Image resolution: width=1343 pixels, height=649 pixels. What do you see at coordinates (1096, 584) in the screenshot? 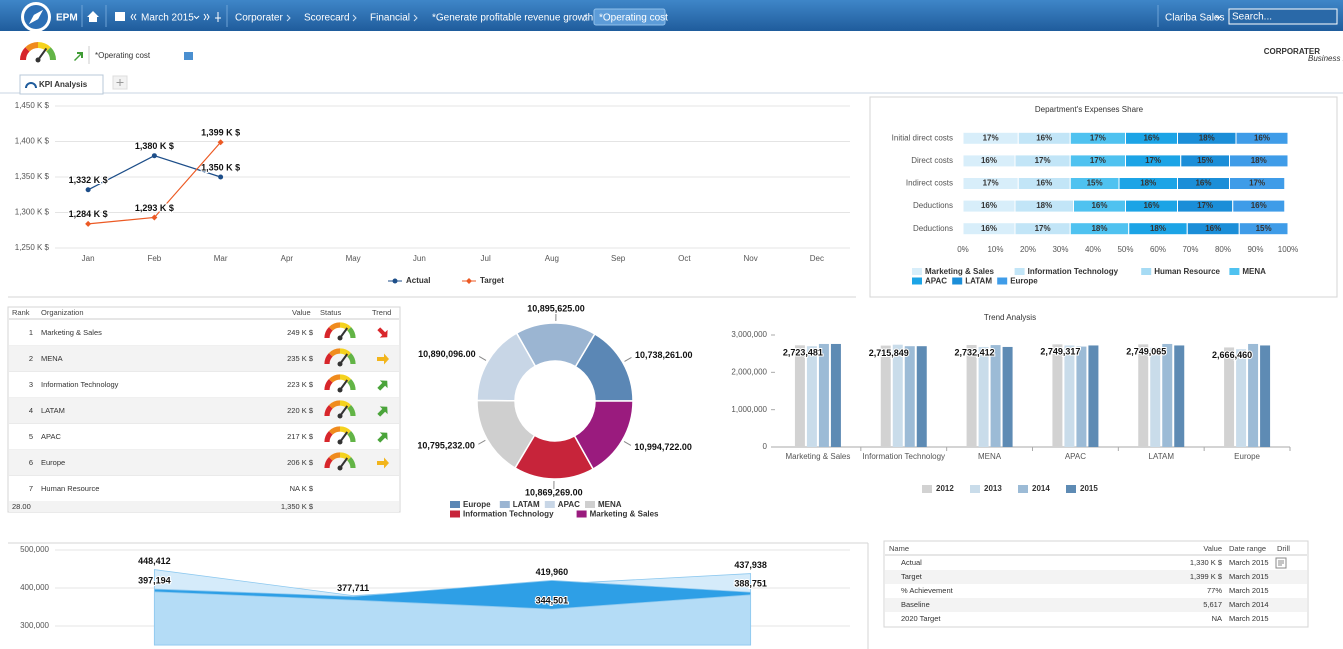
I see `panel-border` at bounding box center [1096, 584].